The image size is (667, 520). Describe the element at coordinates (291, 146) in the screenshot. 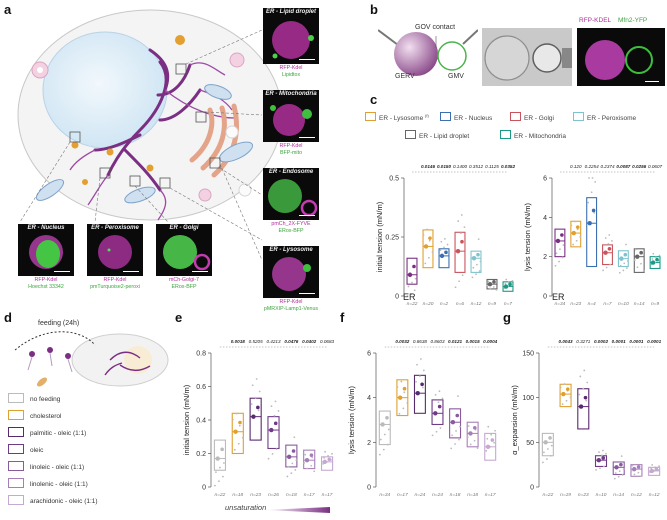

I see `caption-line-1: RFP-Kdel` at that location.